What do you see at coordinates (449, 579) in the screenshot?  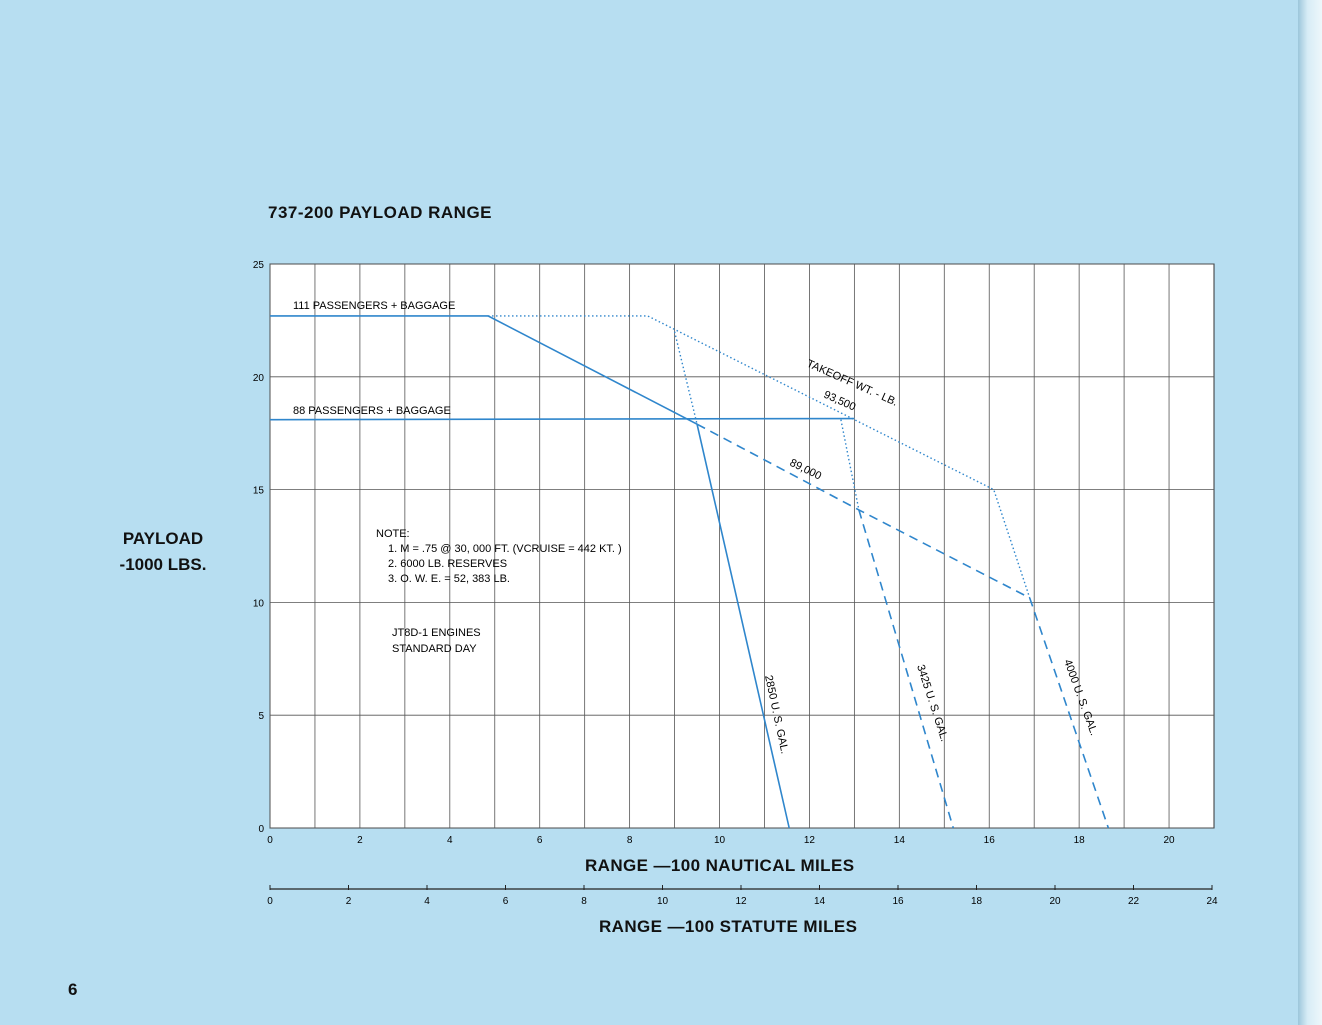 I see `note-3: 3. O. W. E. = 52, 383 LB.` at bounding box center [449, 579].